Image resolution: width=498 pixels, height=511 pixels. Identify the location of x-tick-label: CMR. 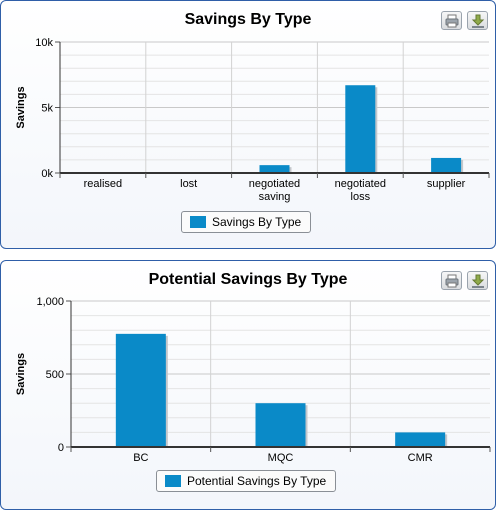
(420, 458).